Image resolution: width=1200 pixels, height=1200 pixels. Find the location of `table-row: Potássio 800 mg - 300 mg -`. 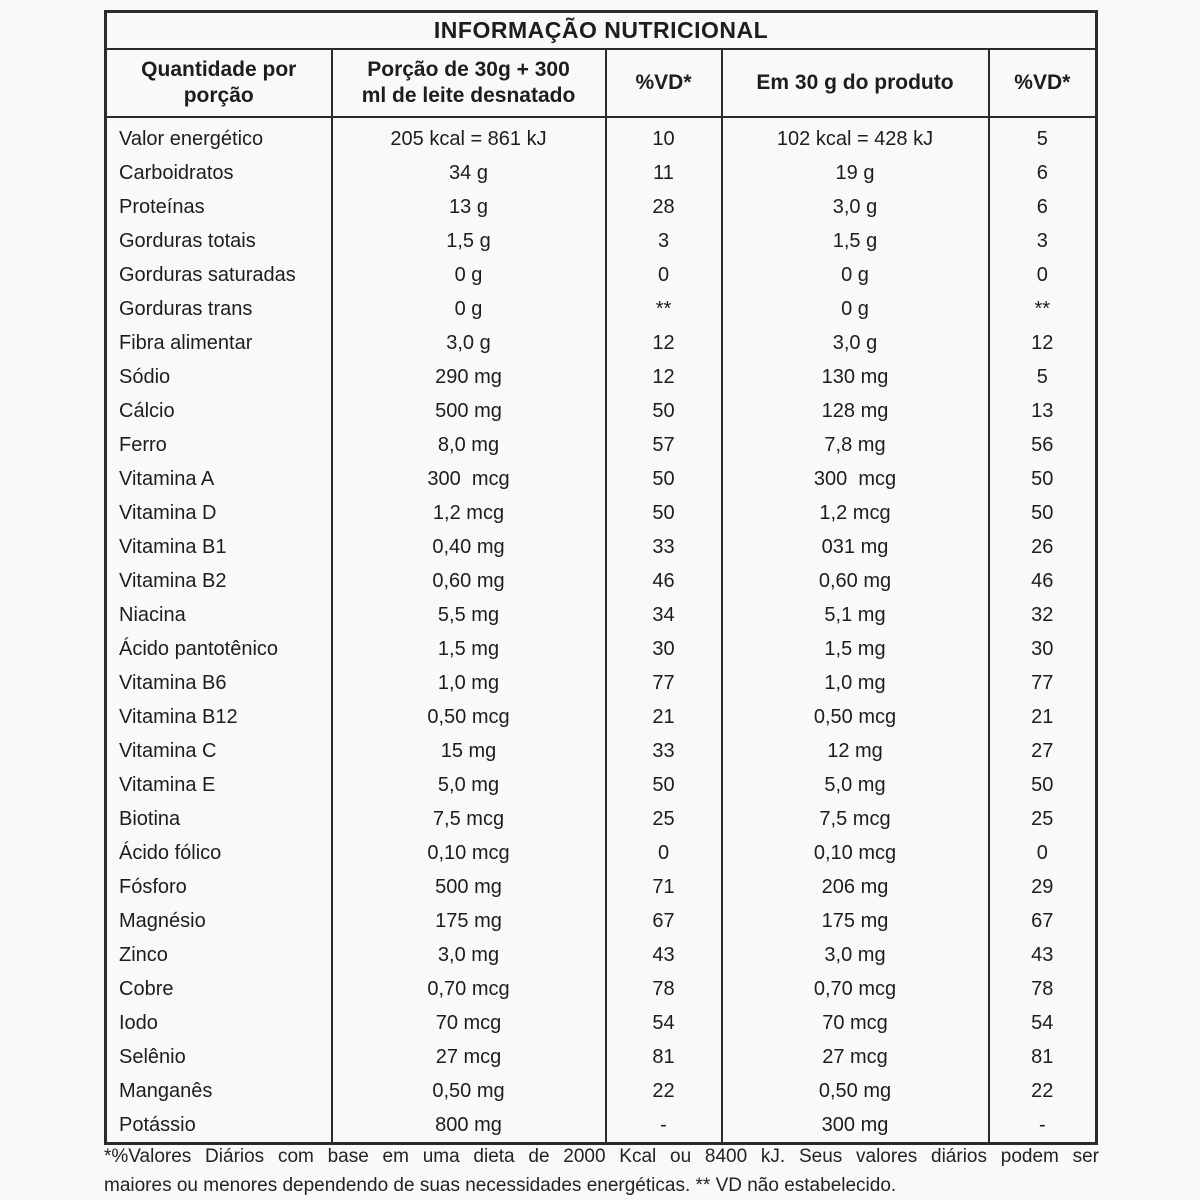

table-row: Potássio 800 mg - 300 mg - is located at coordinates (601, 1126).